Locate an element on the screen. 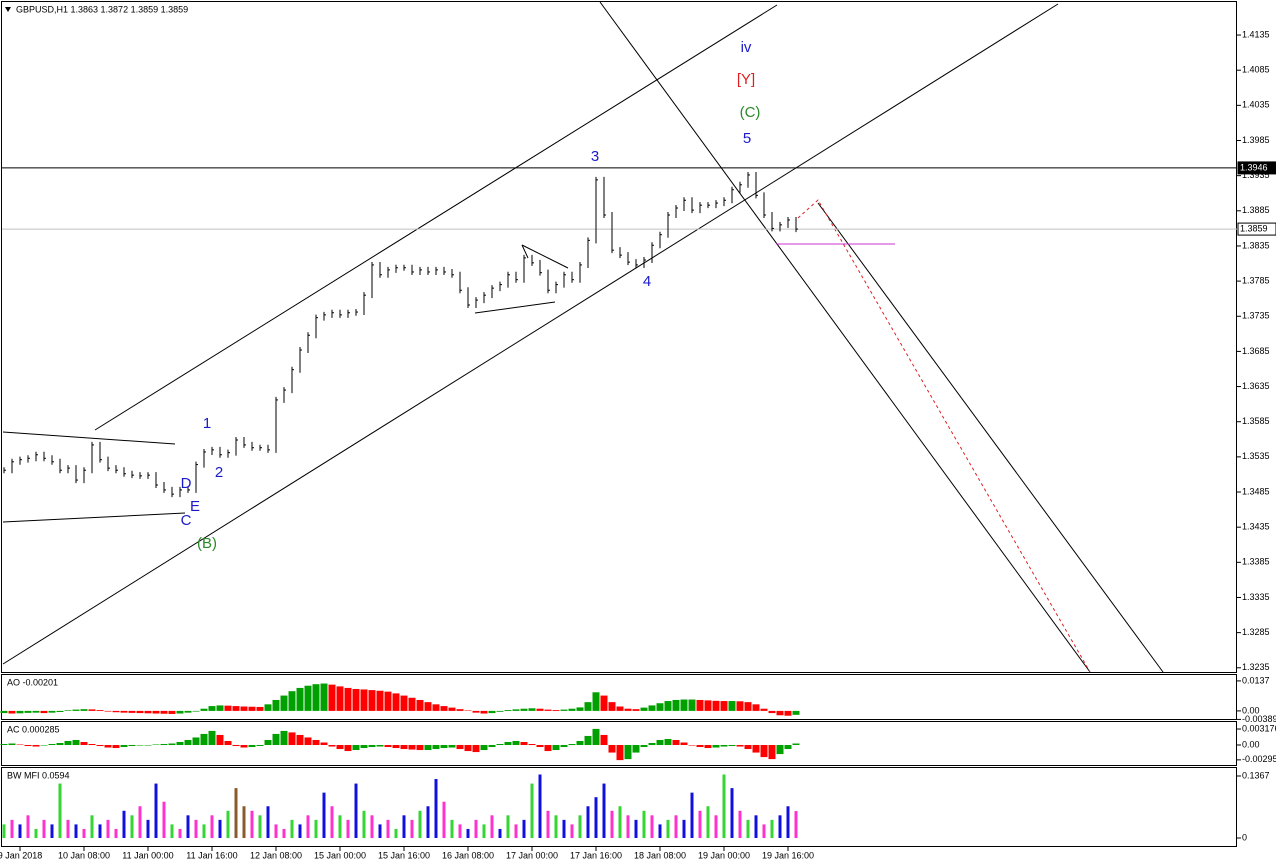 Image resolution: width=1276 pixels, height=866 pixels. mfi-frame is located at coordinates (619, 807).